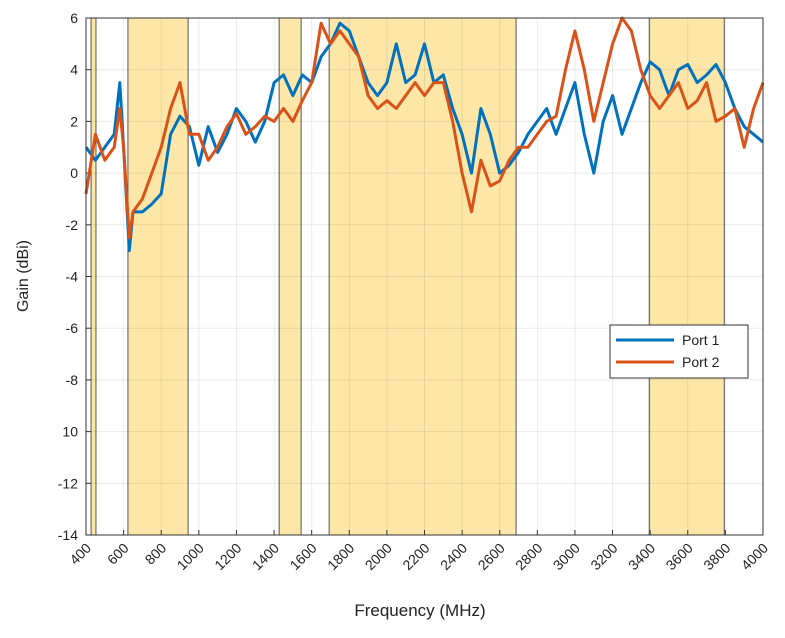 This screenshot has height=638, width=785. Describe the element at coordinates (80, 554) in the screenshot. I see `x-tick-label: 400` at that location.